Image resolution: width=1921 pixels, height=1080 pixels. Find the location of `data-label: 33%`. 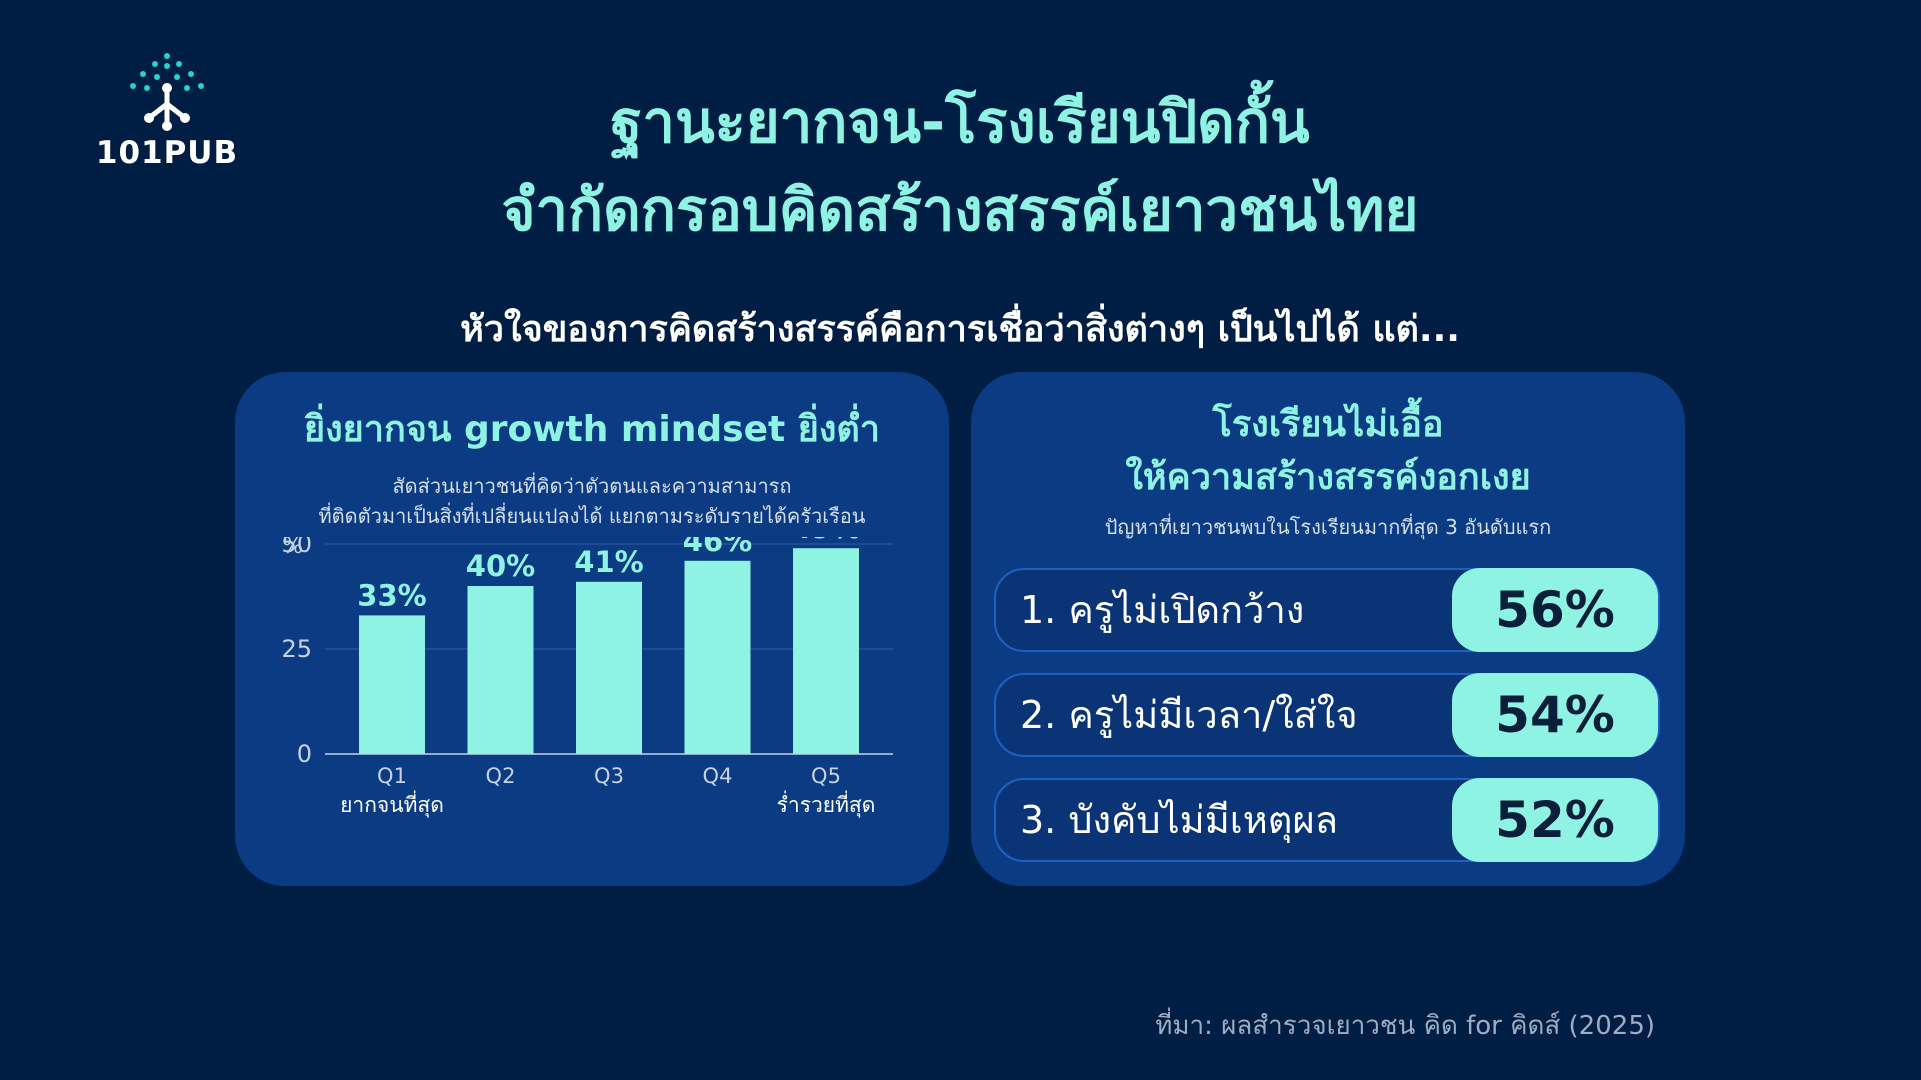

data-label: 33% is located at coordinates (391, 595).